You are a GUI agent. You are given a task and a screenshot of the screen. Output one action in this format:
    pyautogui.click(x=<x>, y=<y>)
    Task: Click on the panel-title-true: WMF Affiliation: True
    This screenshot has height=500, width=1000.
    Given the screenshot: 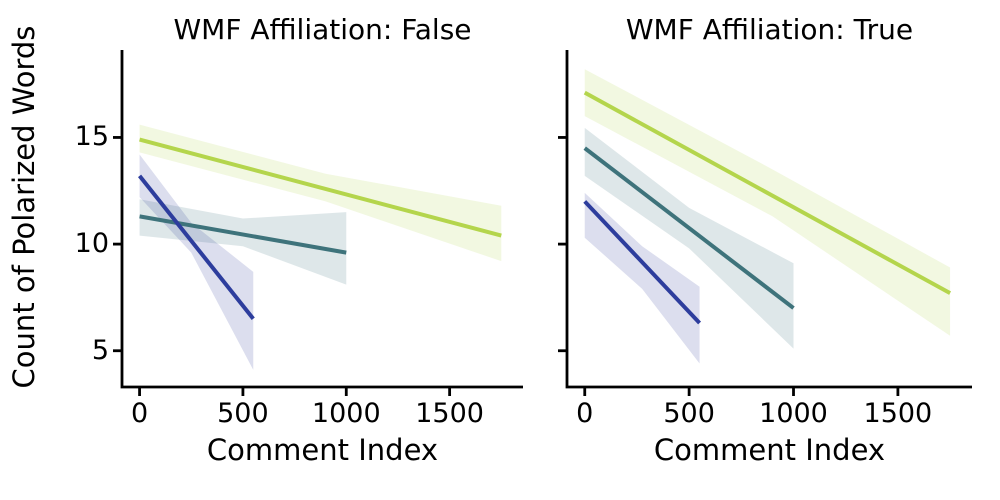 What is the action you would take?
    pyautogui.click(x=769, y=29)
    